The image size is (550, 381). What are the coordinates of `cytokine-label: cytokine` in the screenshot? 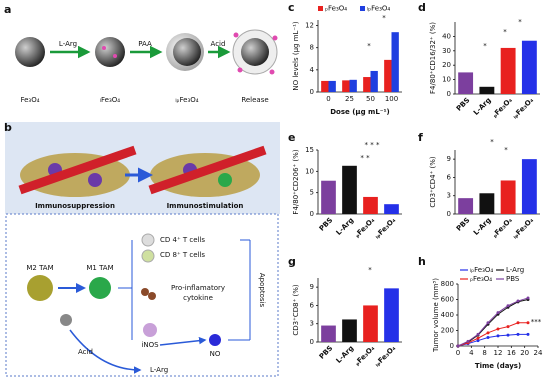 It's located at (198, 298).